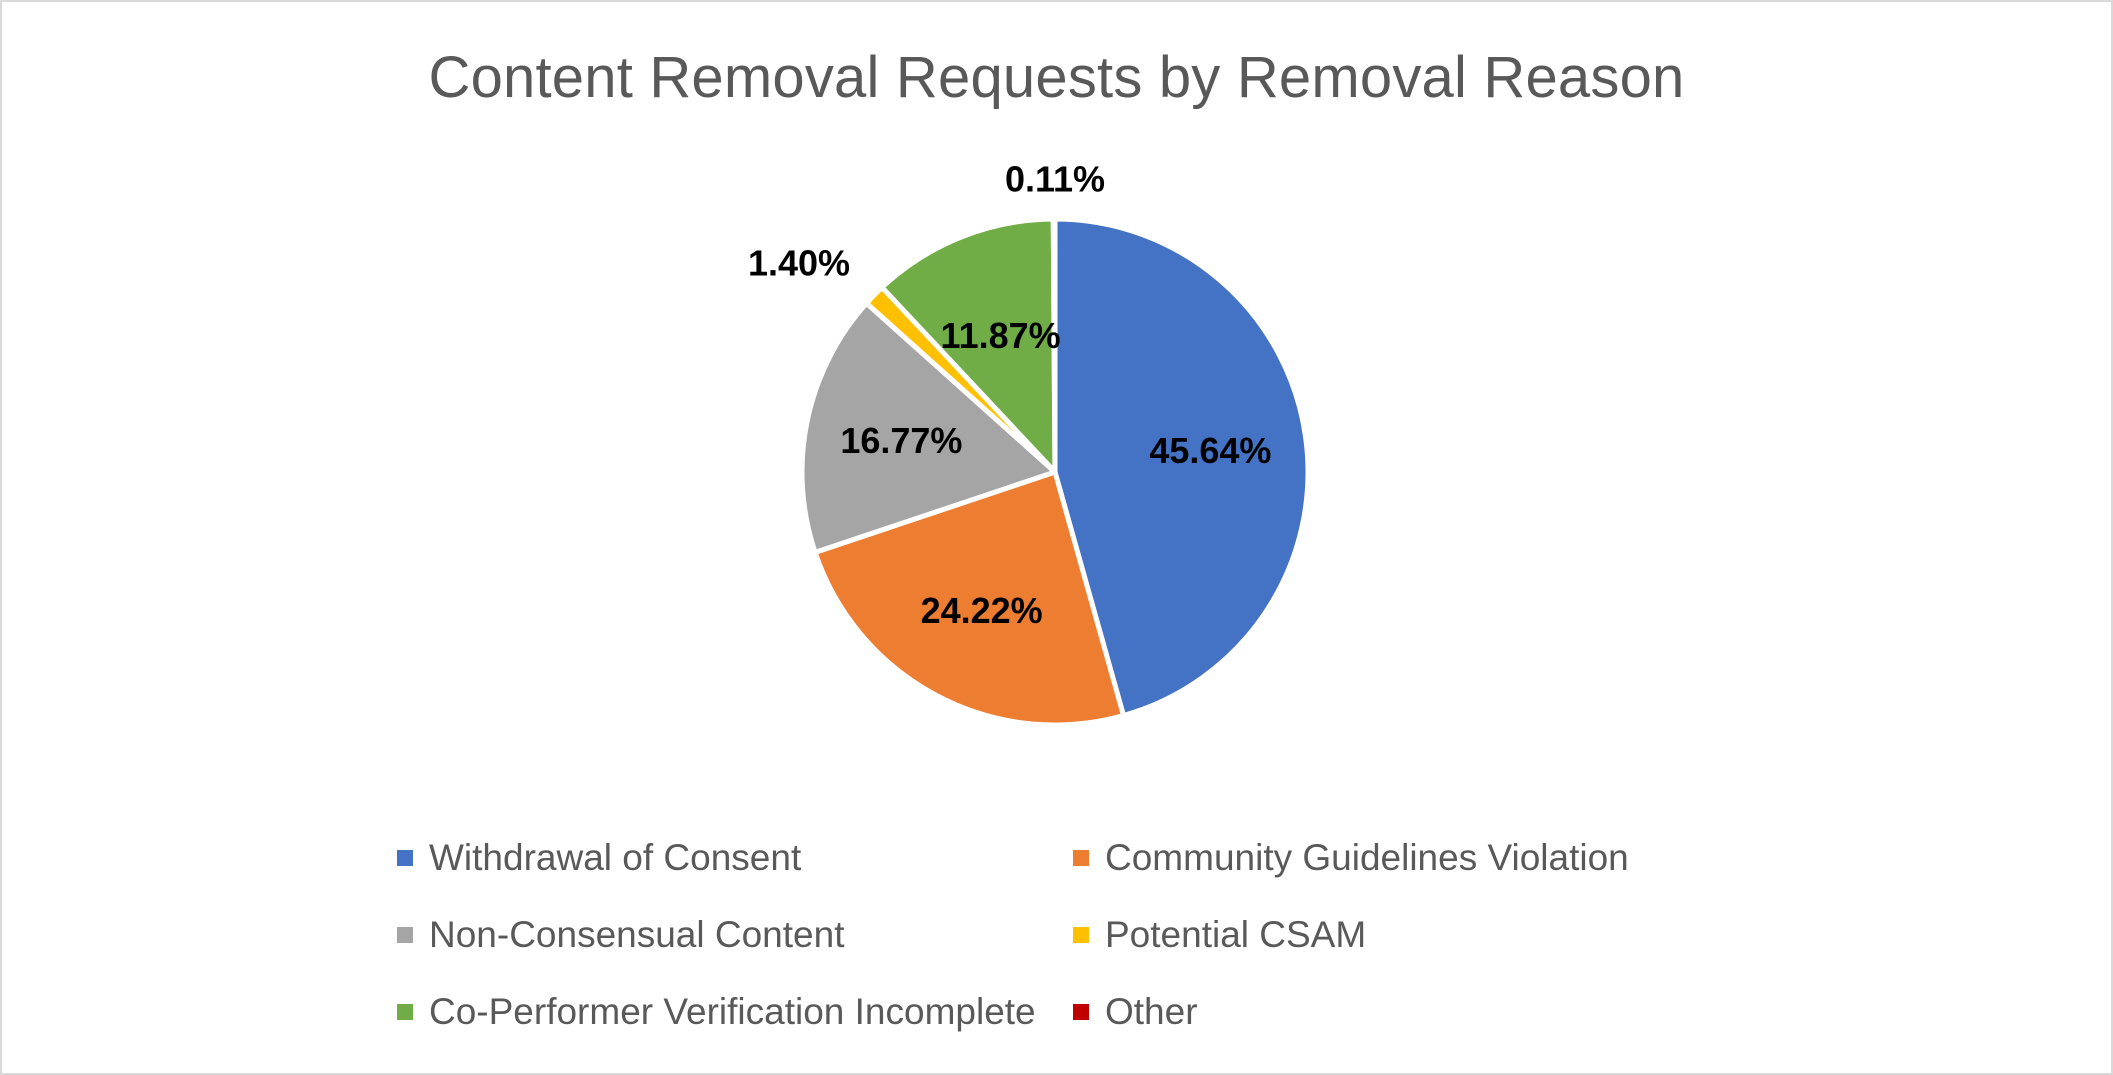  I want to click on pie-slice-other, so click(1054, 345).